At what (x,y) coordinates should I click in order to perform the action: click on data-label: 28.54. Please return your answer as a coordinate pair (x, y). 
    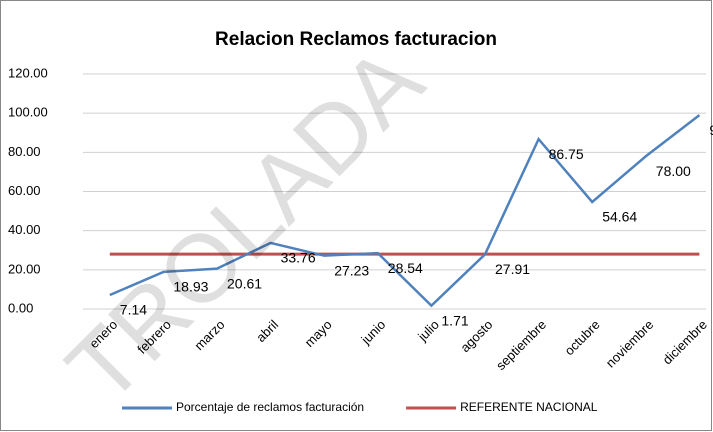
    Looking at the image, I should click on (405, 268).